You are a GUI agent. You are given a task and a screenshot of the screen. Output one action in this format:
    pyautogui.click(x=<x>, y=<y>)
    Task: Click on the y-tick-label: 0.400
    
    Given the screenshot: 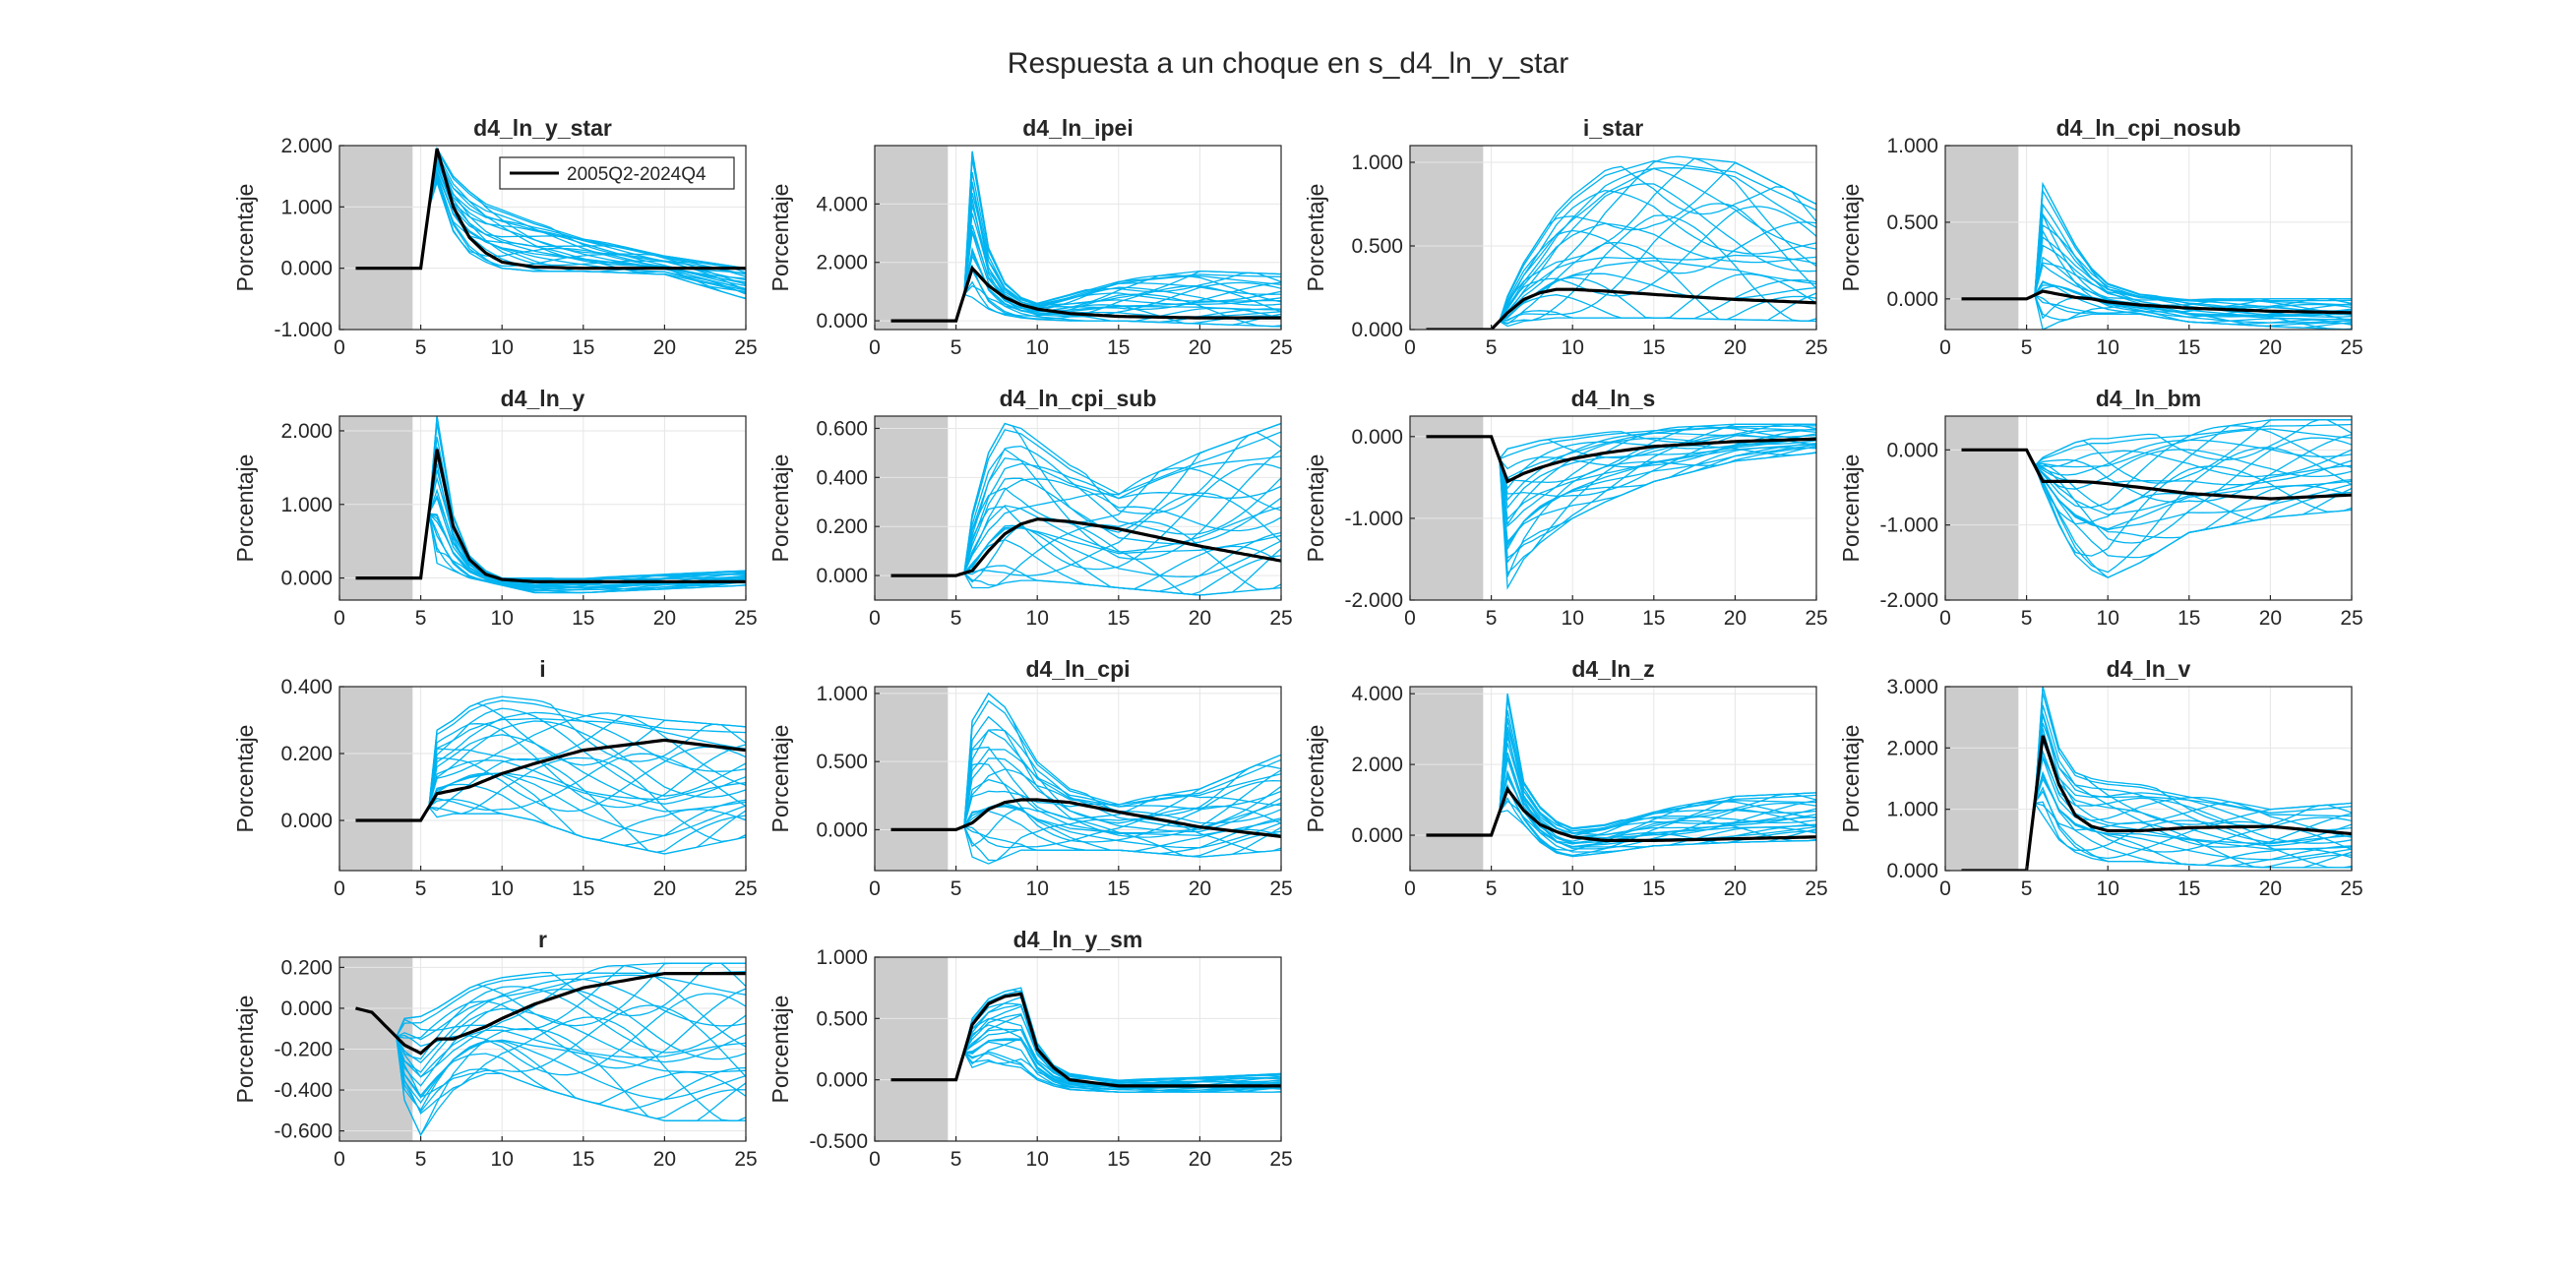 What is the action you would take?
    pyautogui.click(x=306, y=687)
    